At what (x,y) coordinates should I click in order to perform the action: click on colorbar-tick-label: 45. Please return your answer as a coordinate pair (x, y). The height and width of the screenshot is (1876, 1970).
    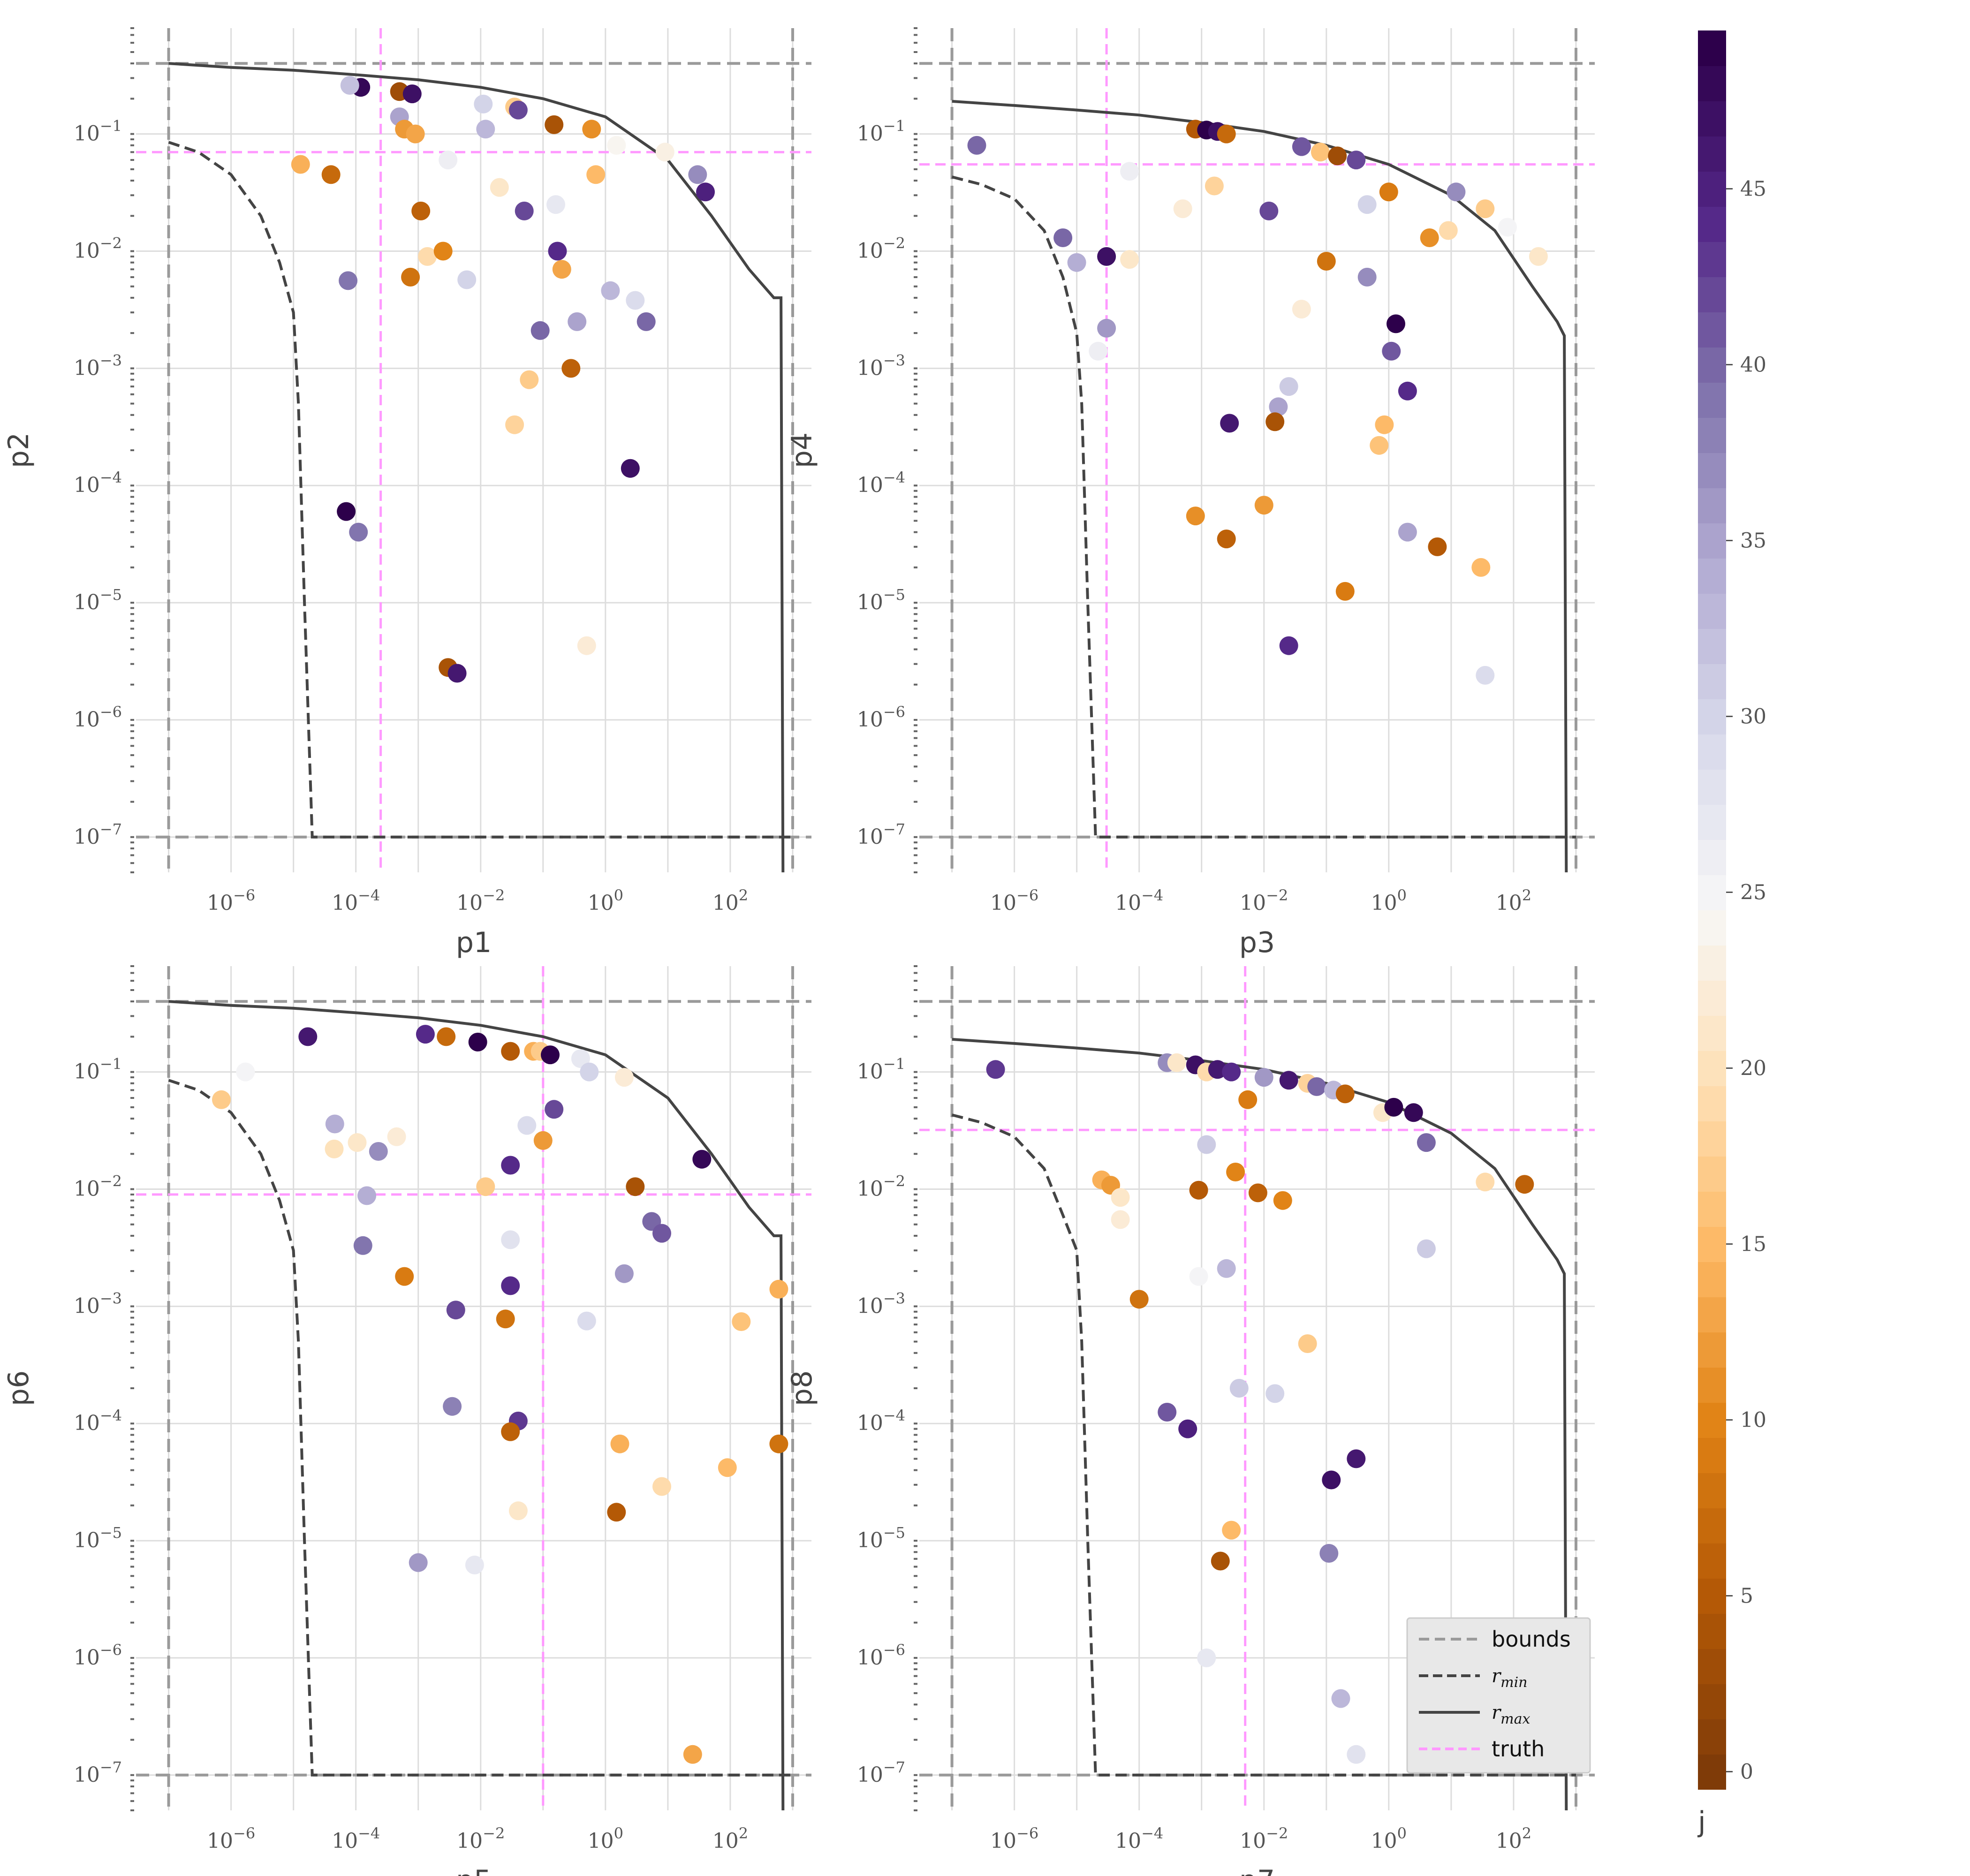
    Looking at the image, I should click on (1753, 189).